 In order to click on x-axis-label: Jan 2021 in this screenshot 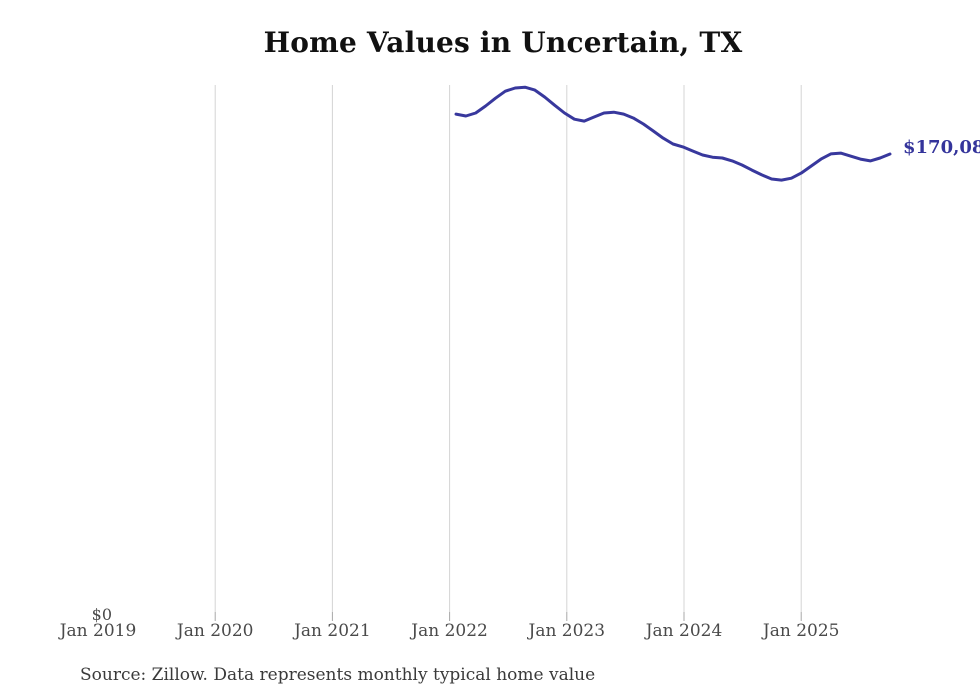, I will do `click(332, 631)`.